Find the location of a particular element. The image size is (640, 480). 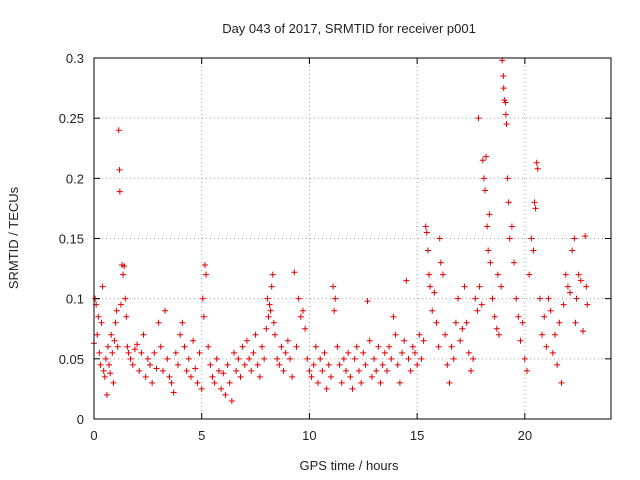

x-tick-label: 20 is located at coordinates (525, 435).